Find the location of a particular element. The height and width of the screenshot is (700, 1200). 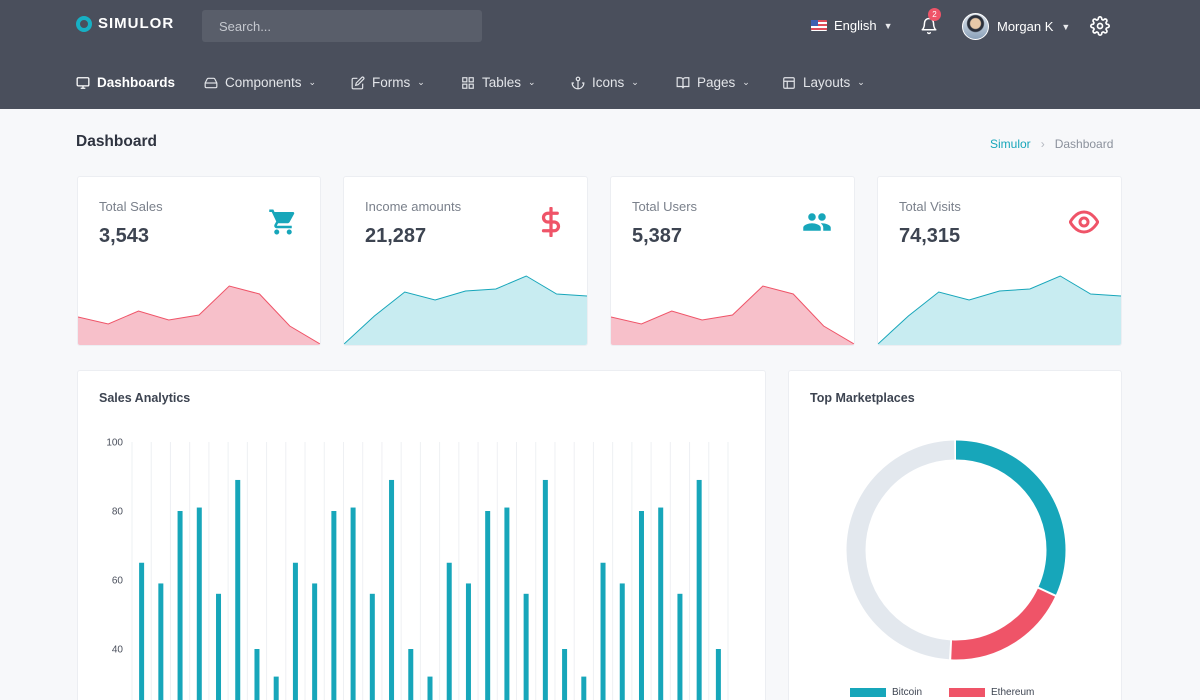

menu-item-label: Components is located at coordinates (263, 82).